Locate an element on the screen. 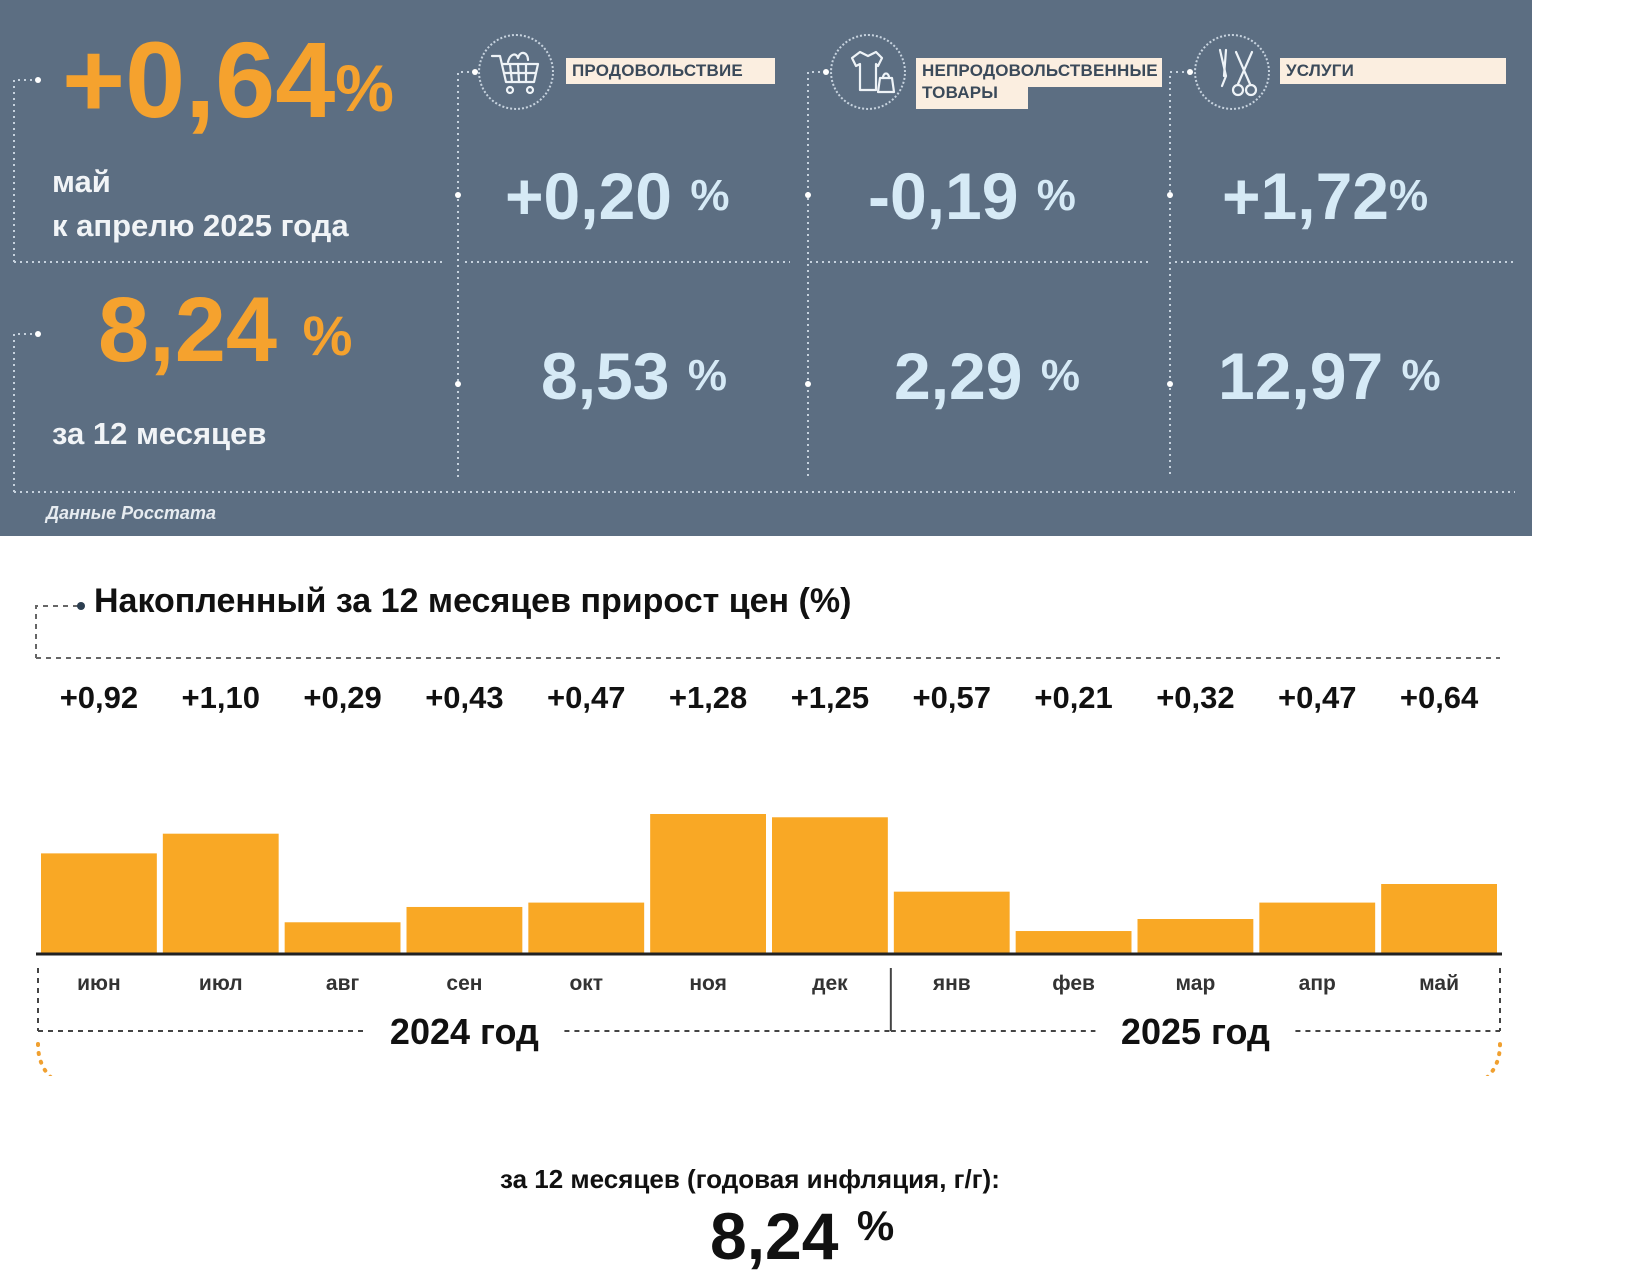  food-monthly-value: +0,20 % is located at coordinates (617, 196).